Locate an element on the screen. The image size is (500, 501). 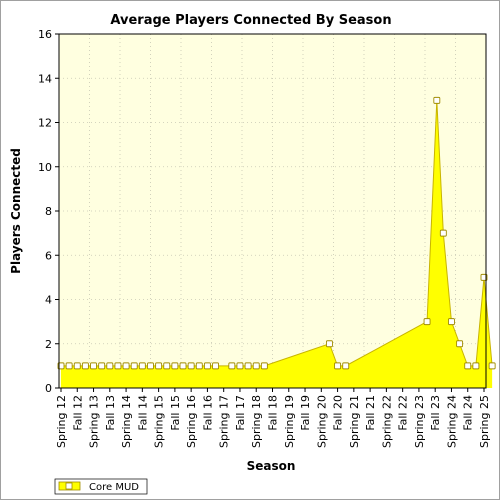
y-tick-label: 2 is located at coordinates (48, 344).